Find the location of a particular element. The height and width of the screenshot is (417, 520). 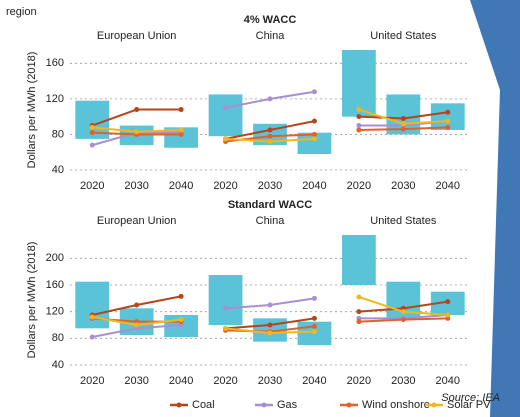

region-label: China is located at coordinates (271, 36).